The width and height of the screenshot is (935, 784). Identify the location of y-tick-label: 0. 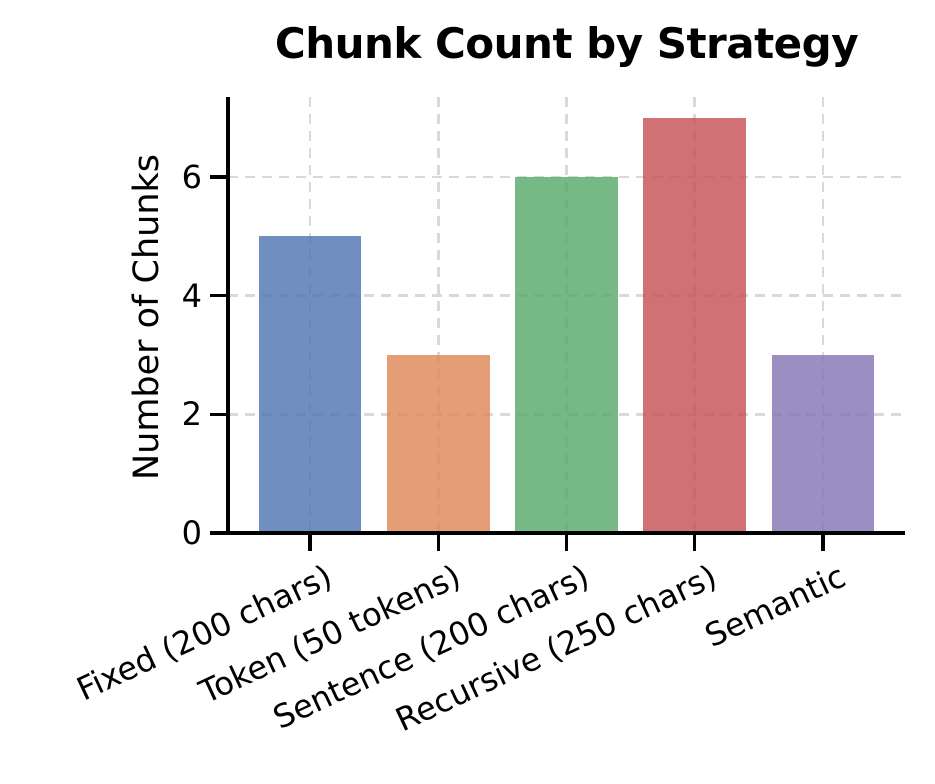
(191, 533).